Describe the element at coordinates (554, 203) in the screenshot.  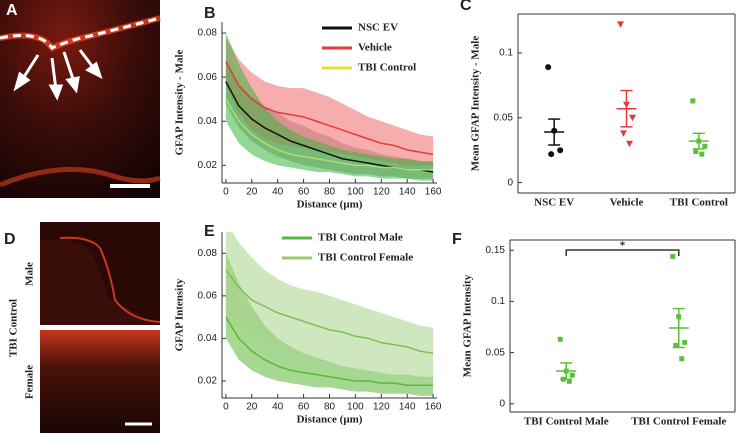
I see `x-tick-label: NSC EV` at that location.